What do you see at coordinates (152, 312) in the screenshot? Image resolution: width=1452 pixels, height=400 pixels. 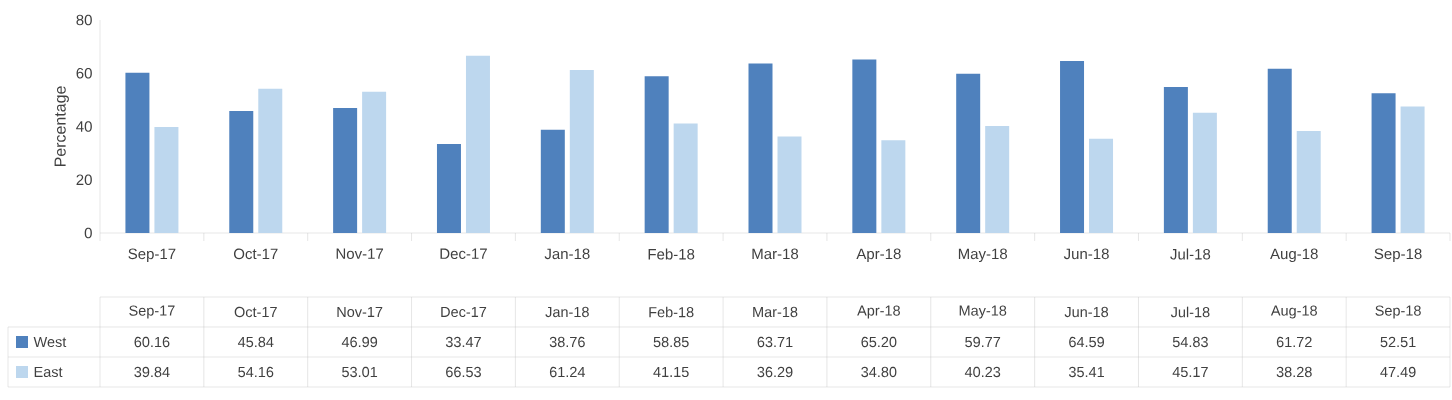 I see `category-label: Sep-17` at bounding box center [152, 312].